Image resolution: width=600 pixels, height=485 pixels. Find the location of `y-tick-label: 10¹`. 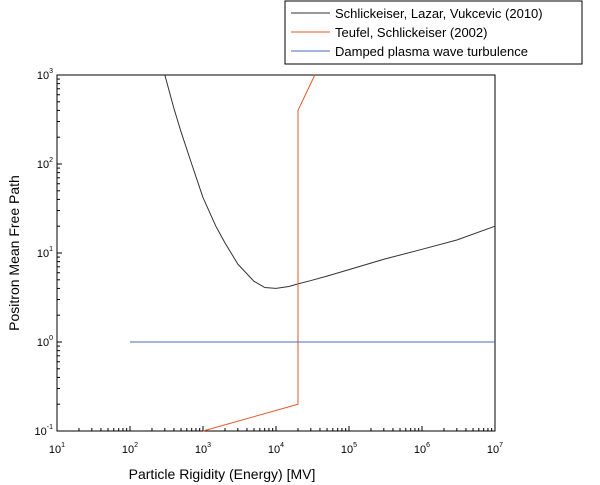

y-tick-label: 10¹ is located at coordinates (45, 253).